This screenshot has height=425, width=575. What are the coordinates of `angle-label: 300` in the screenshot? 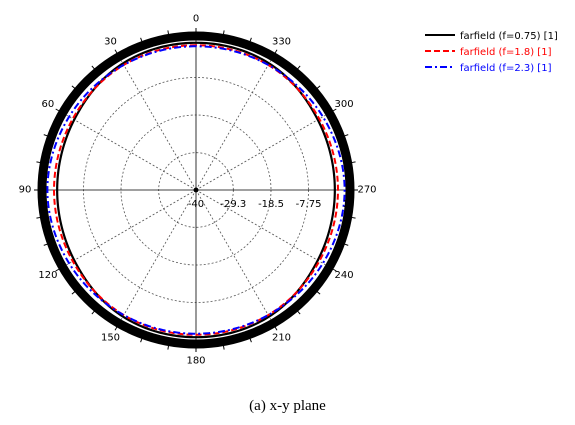 It's located at (344, 104).